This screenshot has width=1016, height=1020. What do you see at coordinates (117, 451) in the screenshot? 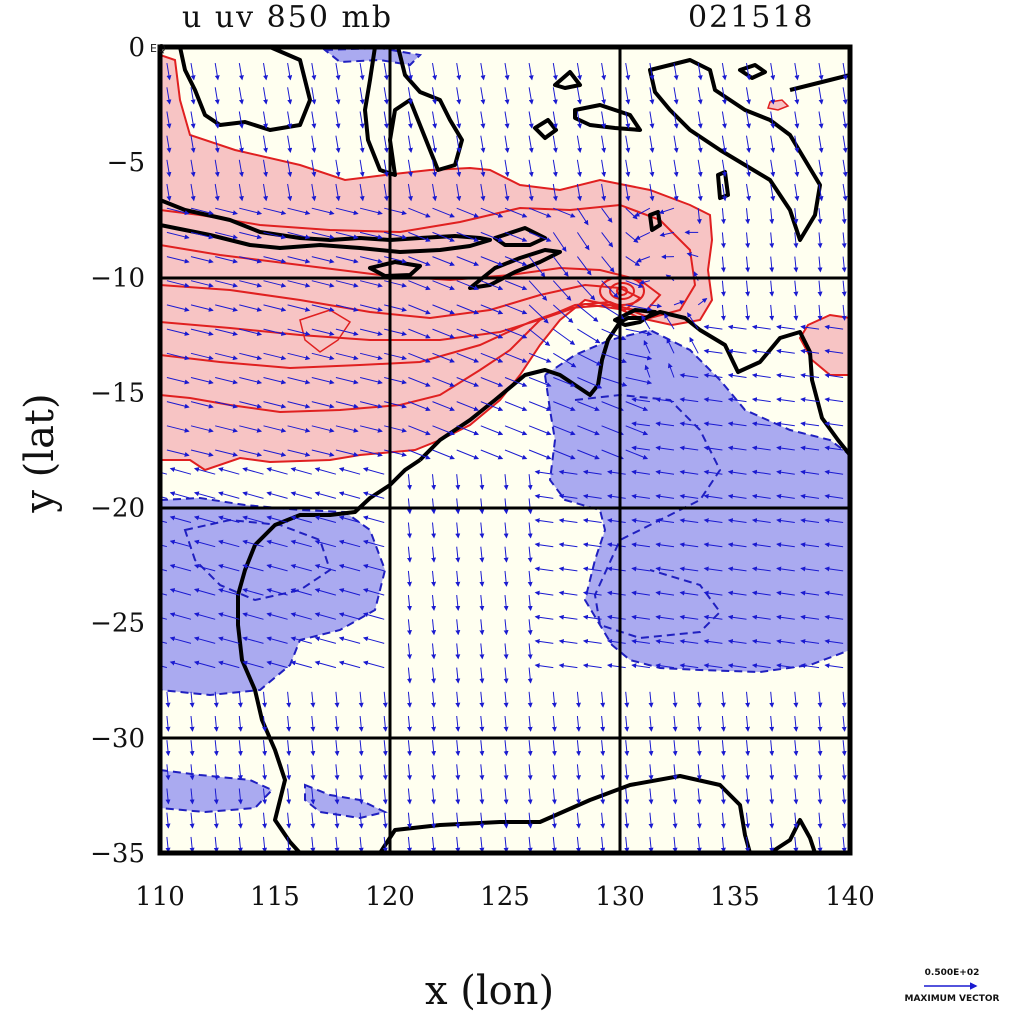
I see `y-tick-labels: 0 −5 −10 −15 −20 −25 −30 −35` at bounding box center [117, 451].